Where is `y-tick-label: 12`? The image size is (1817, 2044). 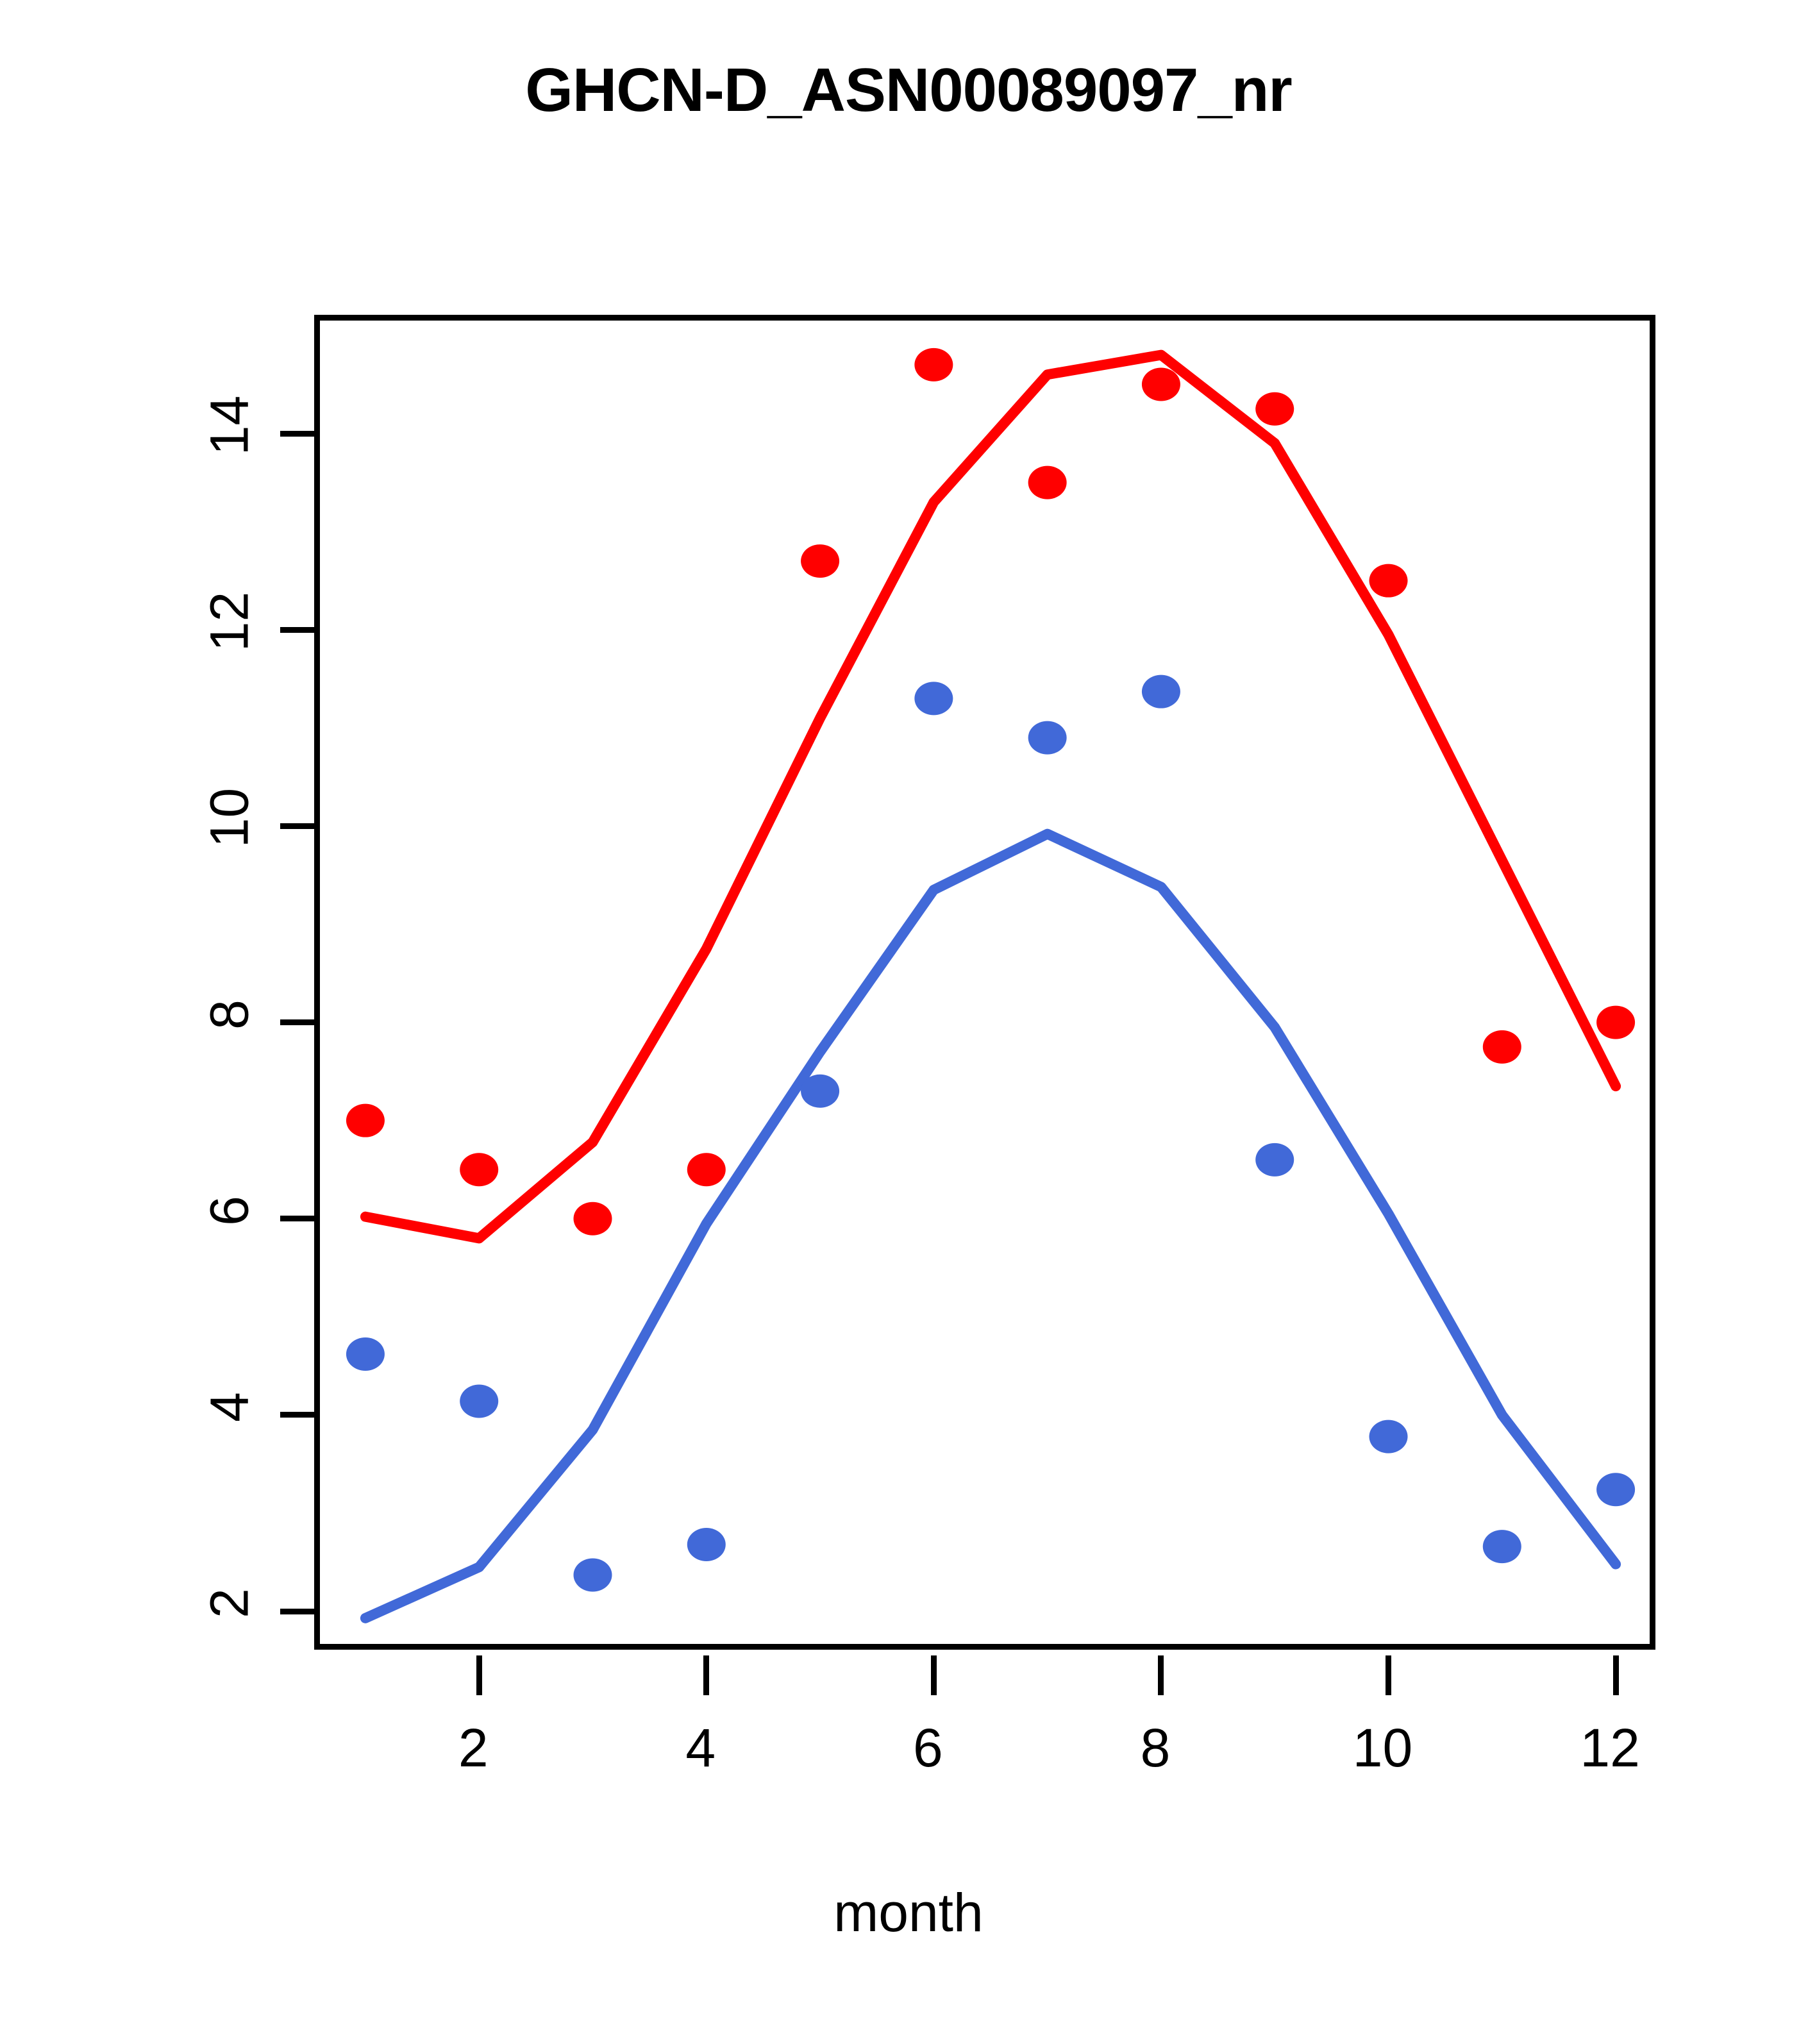
y-tick-label: 12 is located at coordinates (230, 622).